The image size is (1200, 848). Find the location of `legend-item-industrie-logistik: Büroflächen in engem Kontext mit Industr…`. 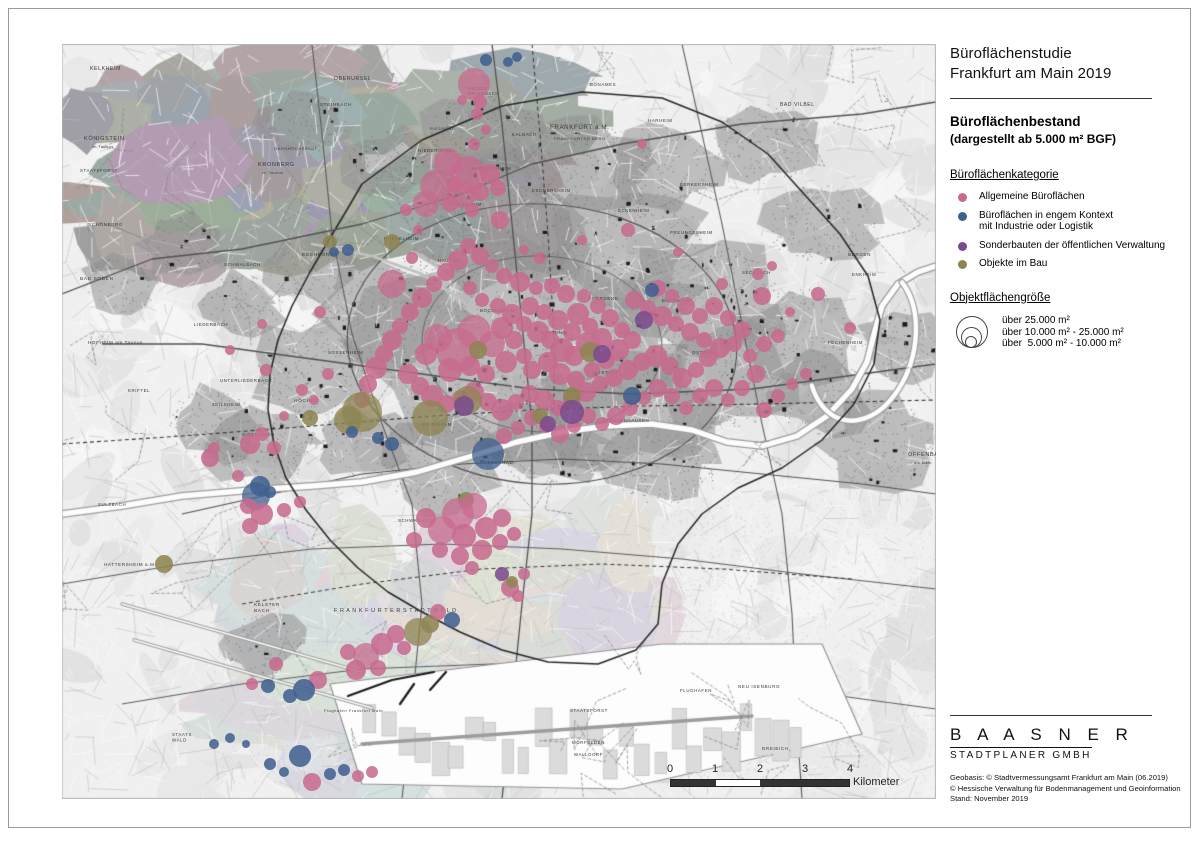

legend-item-industrie-logistik: Büroflächen in engem Kontext mit Industr… is located at coordinates (1066, 221).